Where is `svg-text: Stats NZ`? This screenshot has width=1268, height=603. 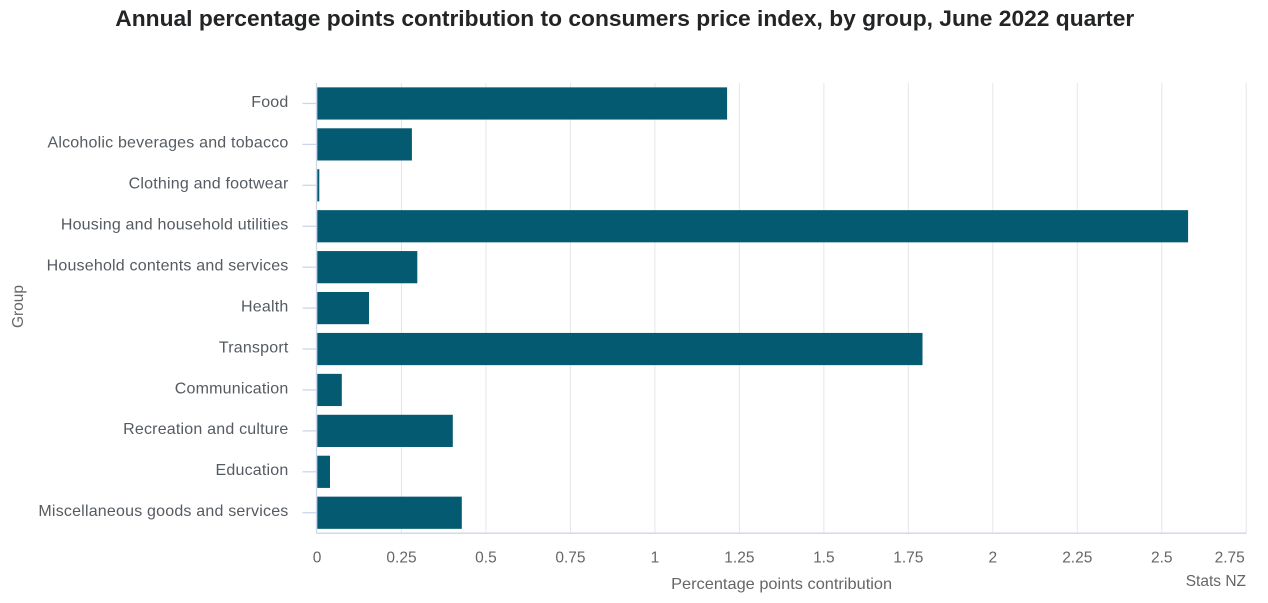 svg-text: Stats NZ is located at coordinates (1216, 581).